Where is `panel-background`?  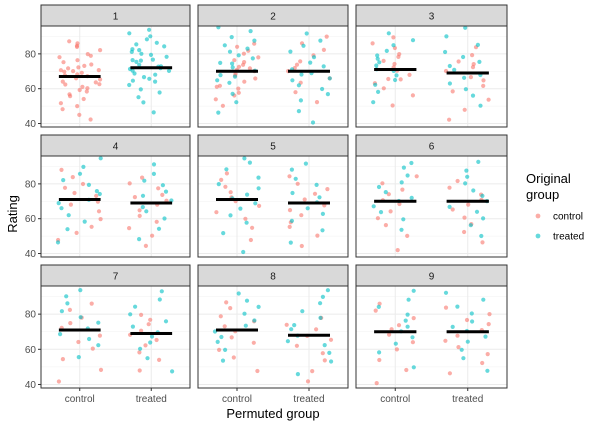
panel-background is located at coordinates (431, 206).